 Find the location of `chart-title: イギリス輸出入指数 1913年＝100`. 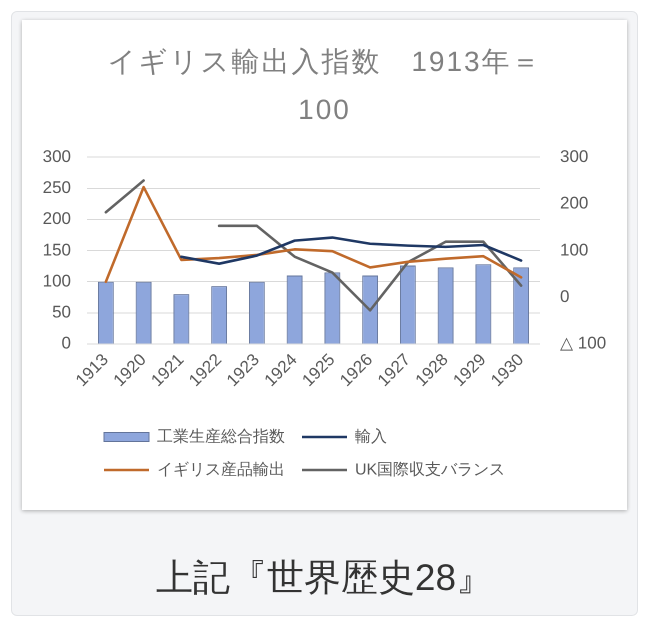

chart-title: イギリス輸出入指数 1913年＝100 is located at coordinates (324, 86).